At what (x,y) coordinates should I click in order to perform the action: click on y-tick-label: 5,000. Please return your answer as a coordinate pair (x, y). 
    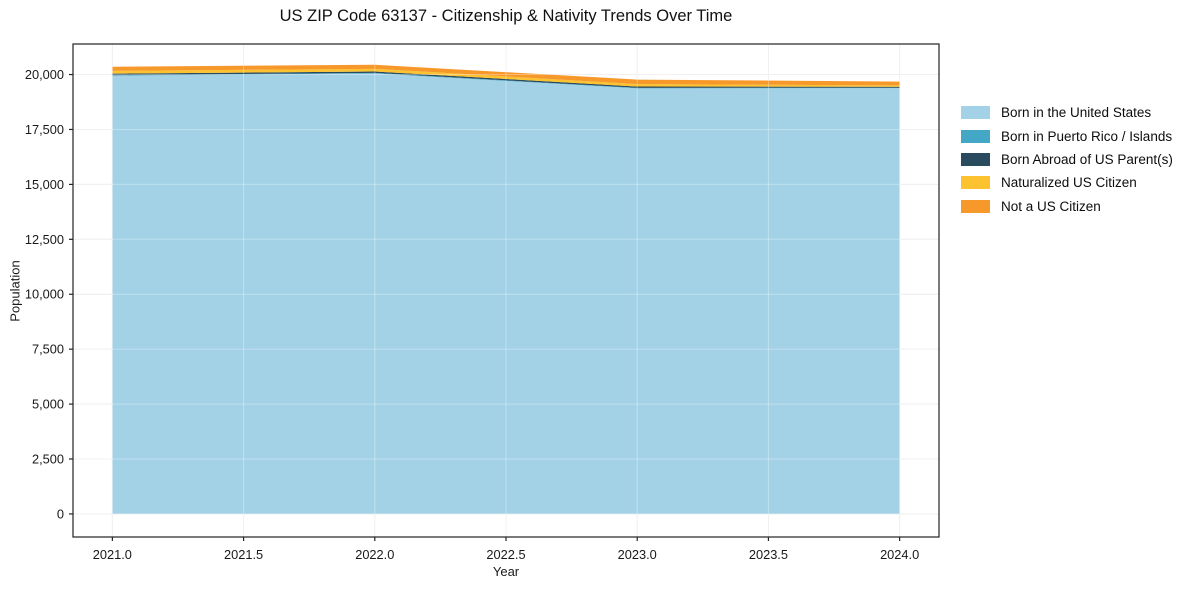
    Looking at the image, I should click on (48, 404).